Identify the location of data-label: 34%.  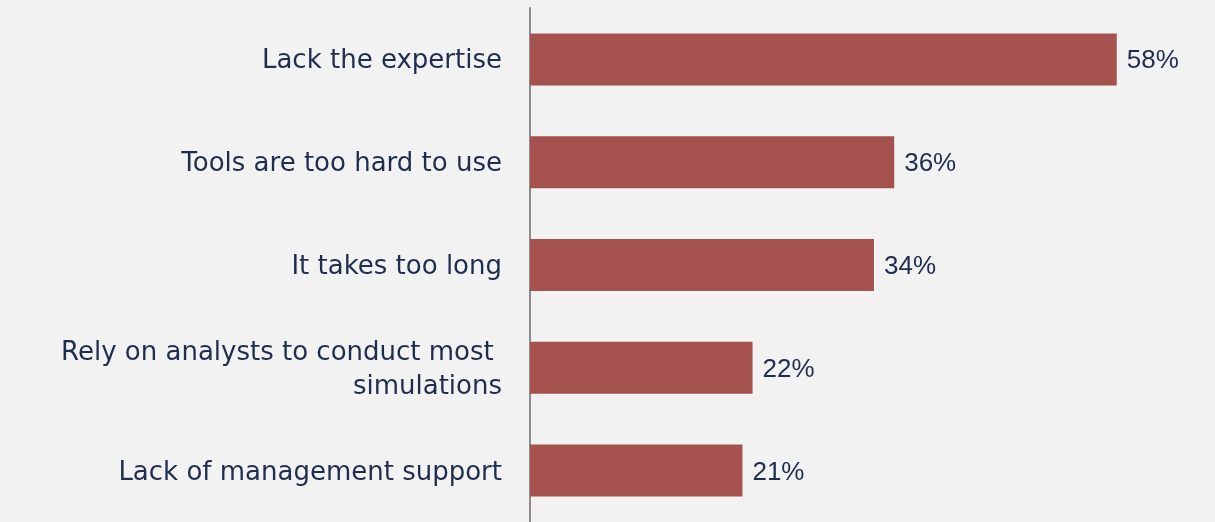
(910, 265).